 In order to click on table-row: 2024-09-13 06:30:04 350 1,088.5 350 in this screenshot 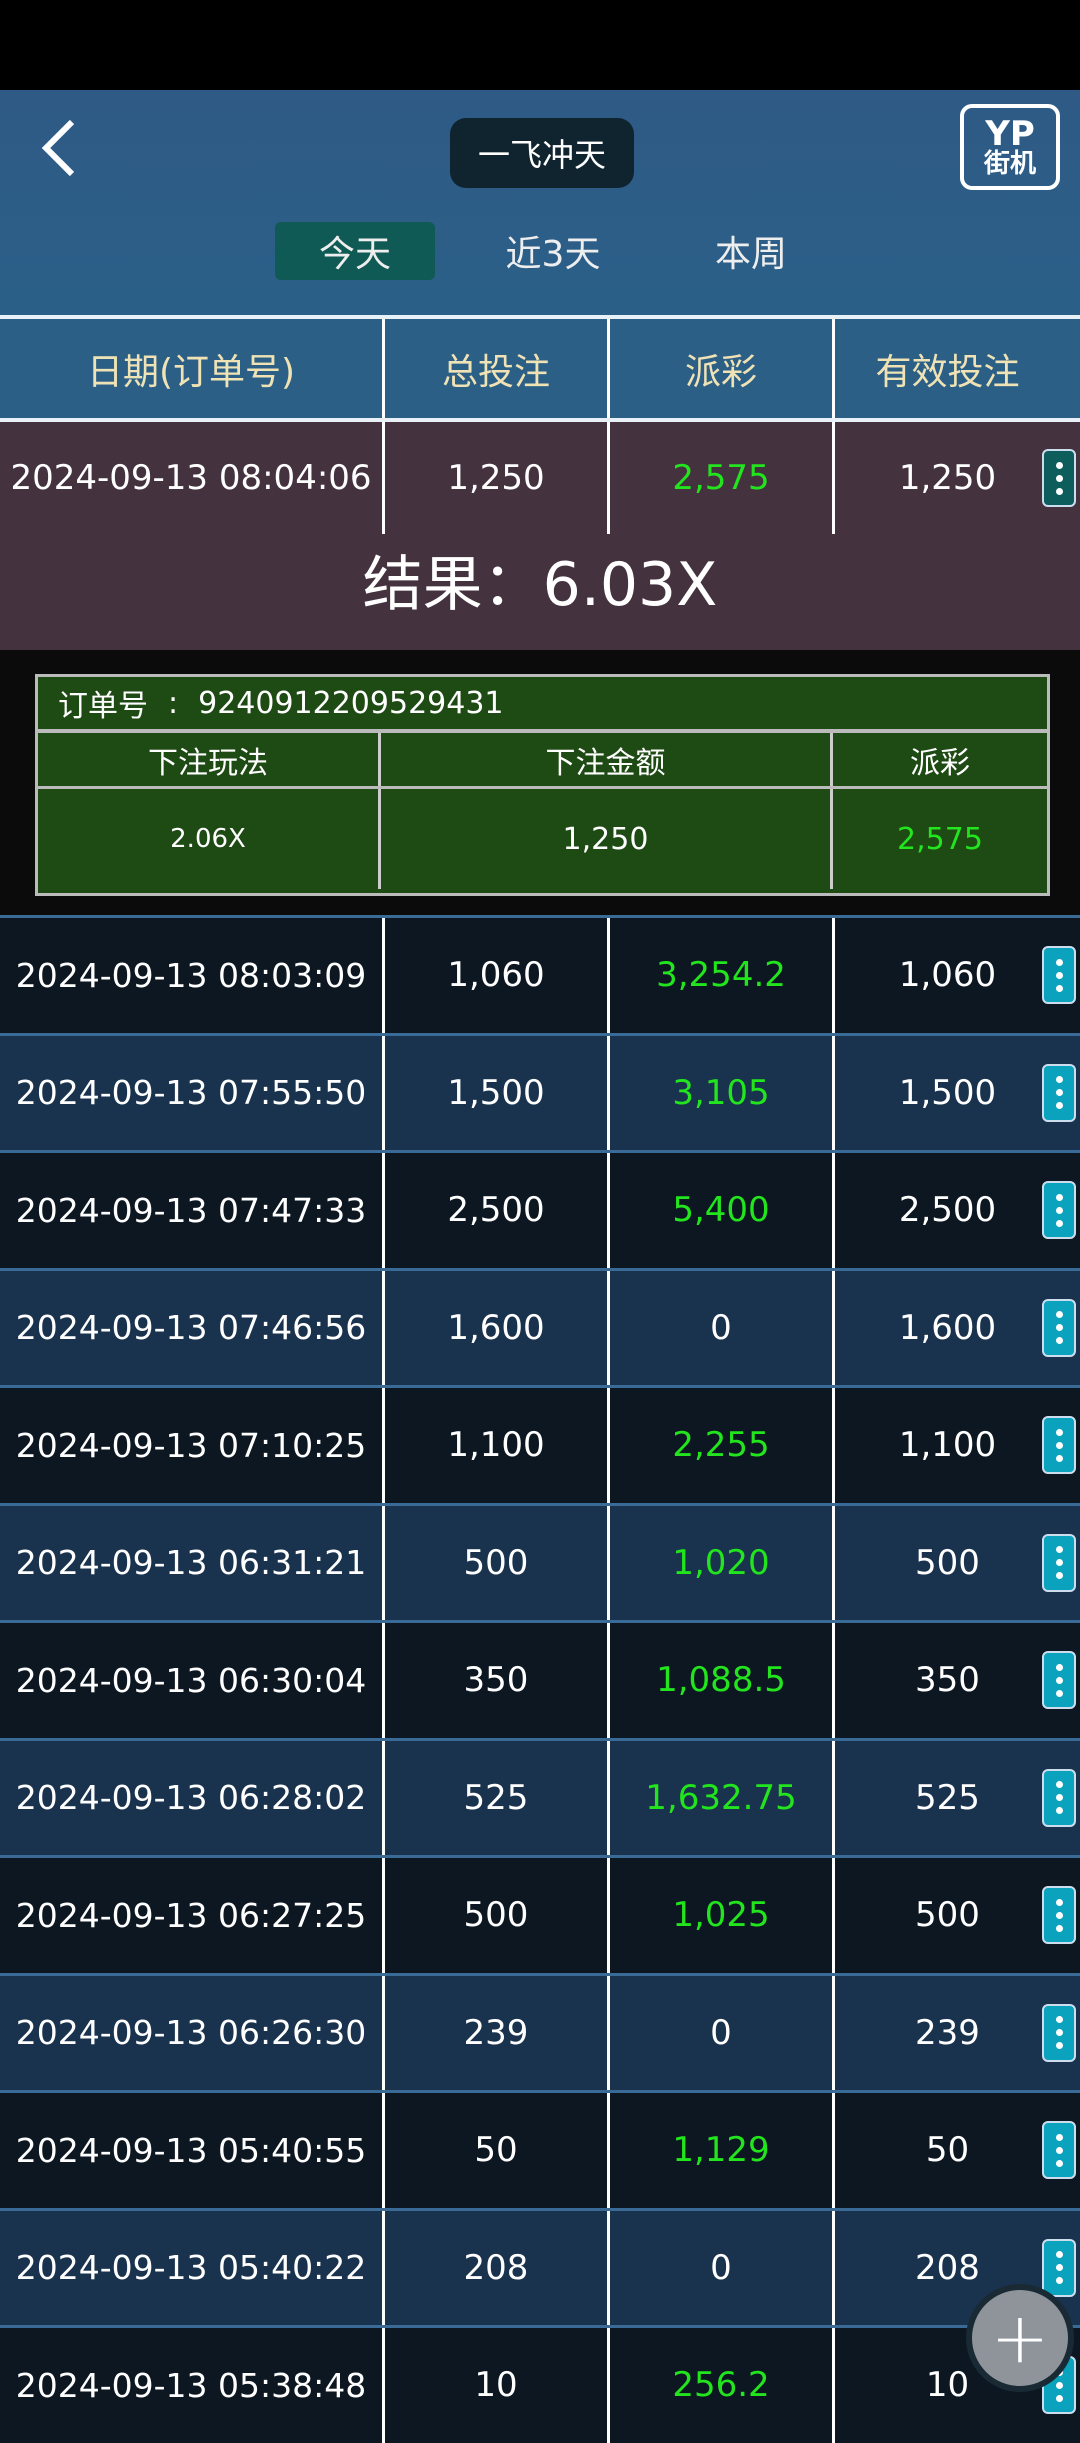, I will do `click(540, 1679)`.